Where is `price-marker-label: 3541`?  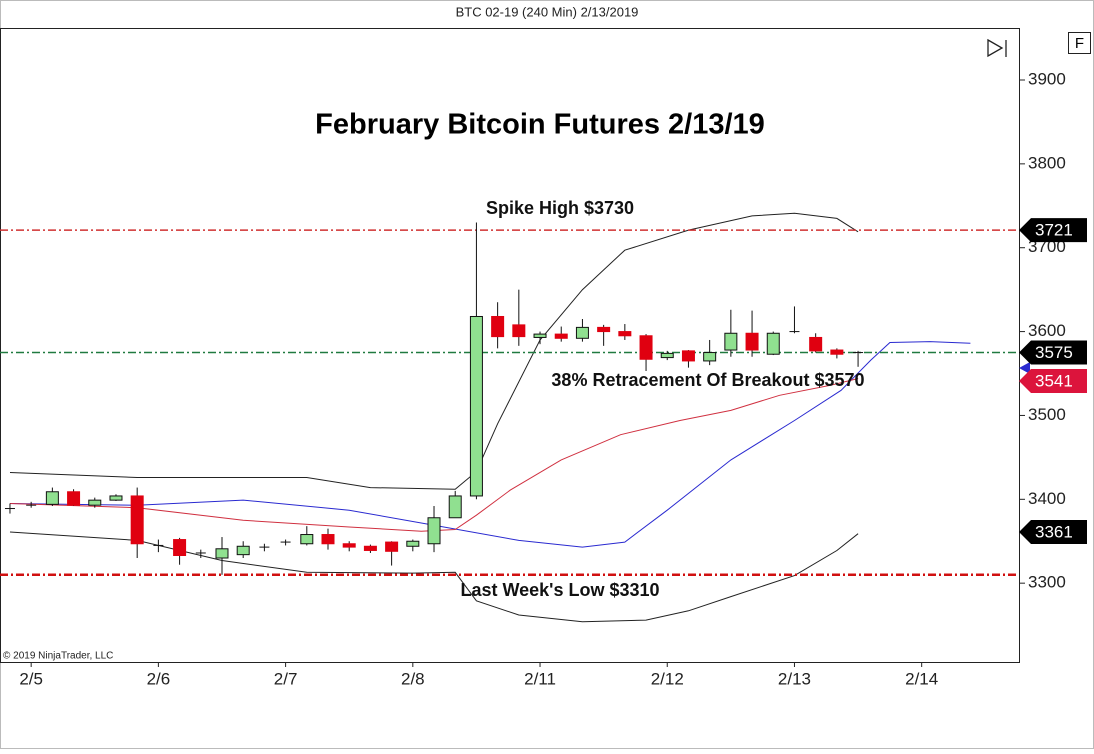 price-marker-label: 3541 is located at coordinates (1054, 381).